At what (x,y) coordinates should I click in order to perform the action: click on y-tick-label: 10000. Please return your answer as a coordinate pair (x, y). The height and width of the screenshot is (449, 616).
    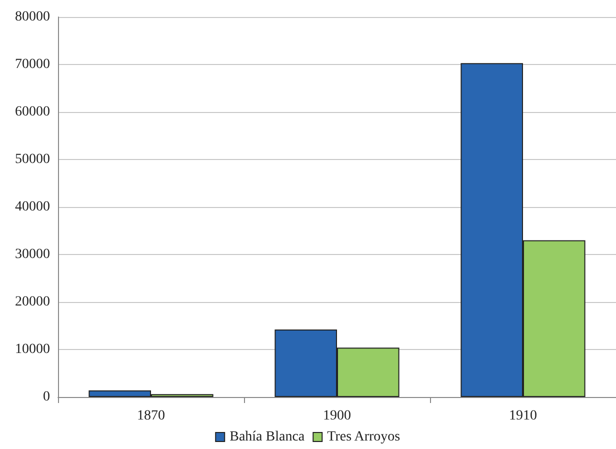
    Looking at the image, I should click on (32, 349).